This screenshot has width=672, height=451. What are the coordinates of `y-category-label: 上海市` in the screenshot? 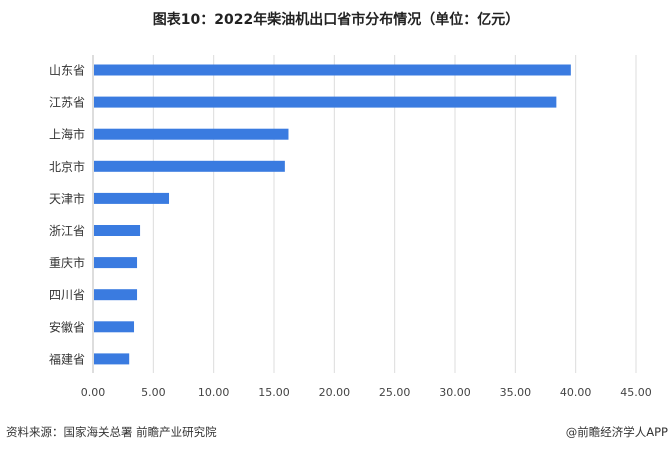 It's located at (67, 134).